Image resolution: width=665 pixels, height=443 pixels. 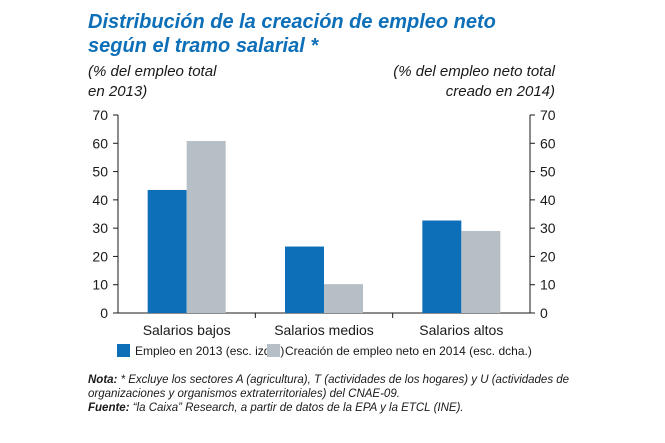 I want to click on left-y-tick-label: 60, so click(x=100, y=143).